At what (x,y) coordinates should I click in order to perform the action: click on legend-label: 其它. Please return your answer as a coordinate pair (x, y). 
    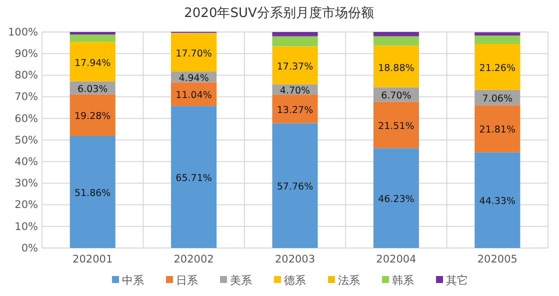
    Looking at the image, I should click on (457, 280).